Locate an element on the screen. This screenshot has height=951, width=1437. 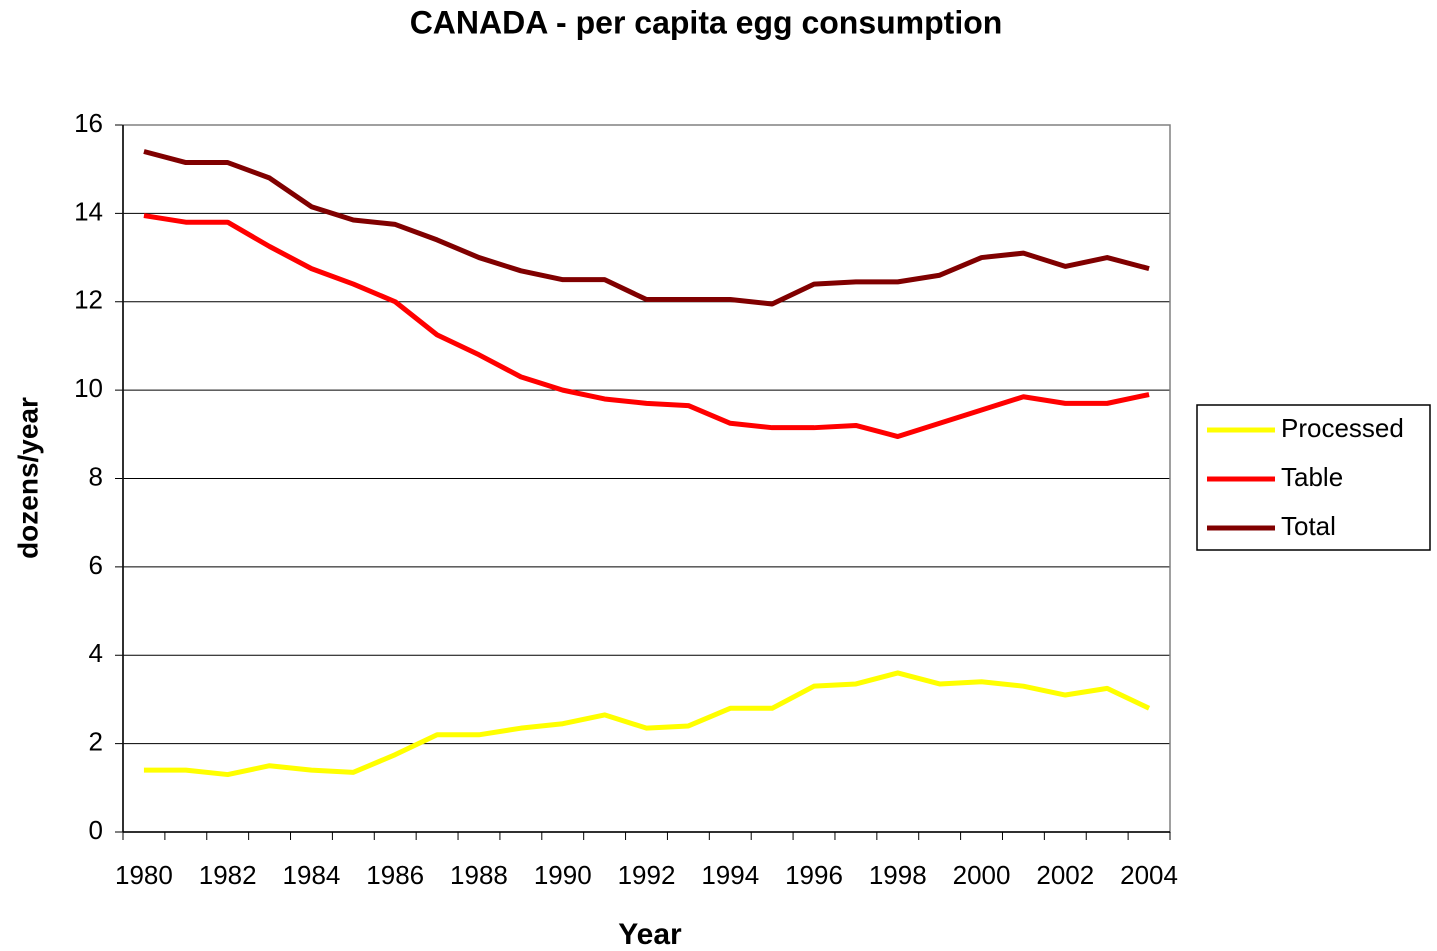
y-tick-label: 0 is located at coordinates (96, 830).